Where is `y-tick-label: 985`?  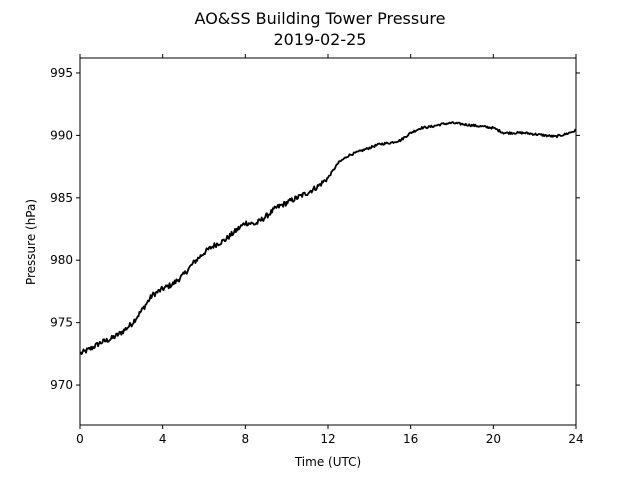 y-tick-label: 985 is located at coordinates (61, 198).